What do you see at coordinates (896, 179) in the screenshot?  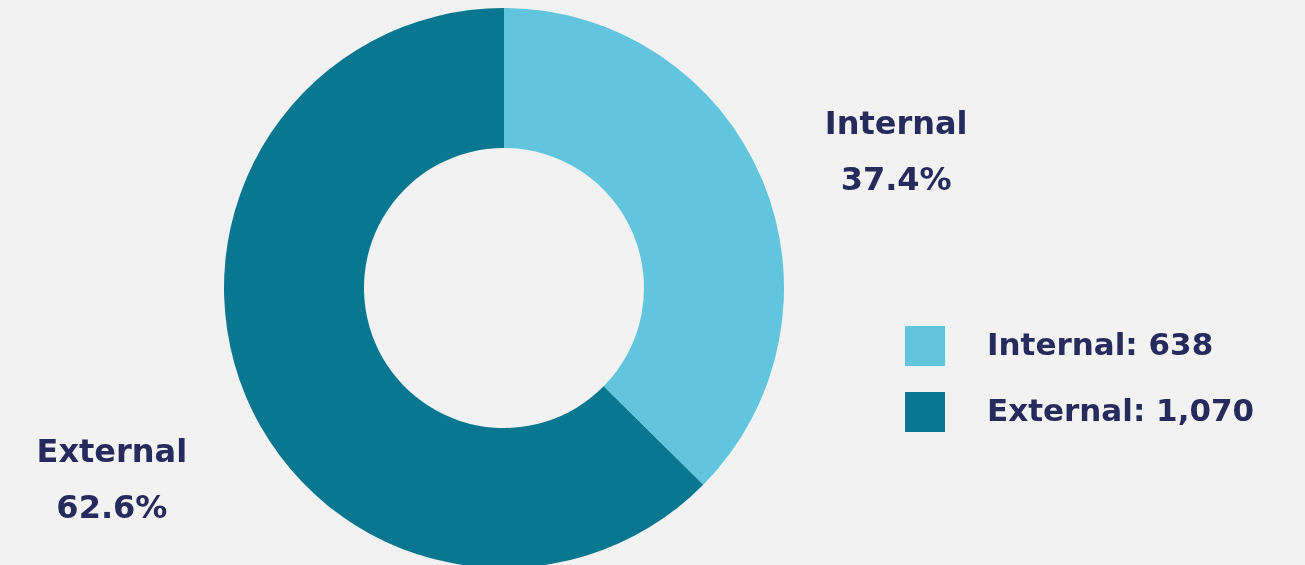 I see `data-label: 37.4%` at bounding box center [896, 179].